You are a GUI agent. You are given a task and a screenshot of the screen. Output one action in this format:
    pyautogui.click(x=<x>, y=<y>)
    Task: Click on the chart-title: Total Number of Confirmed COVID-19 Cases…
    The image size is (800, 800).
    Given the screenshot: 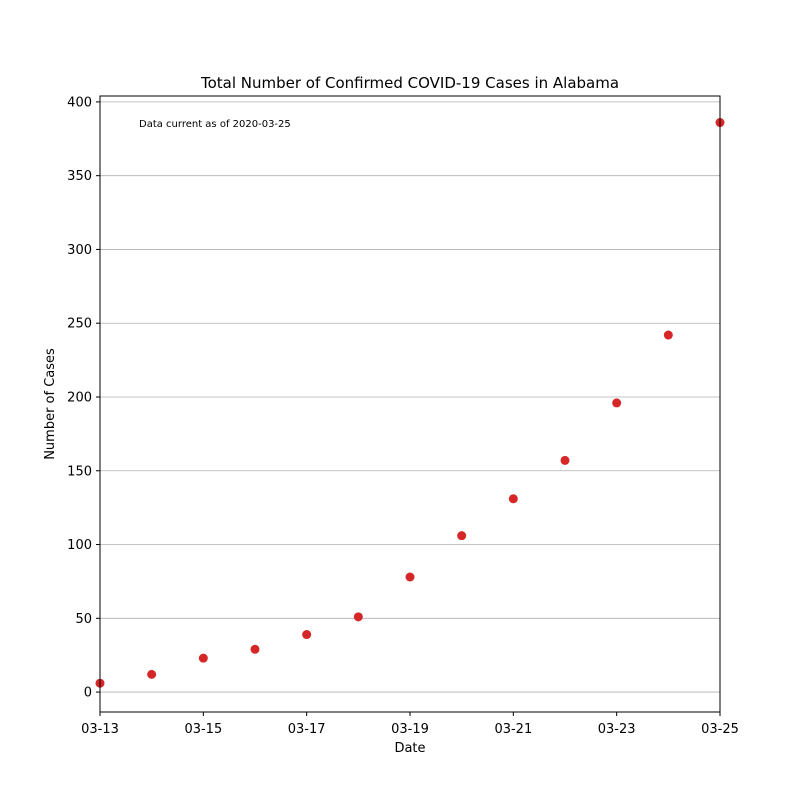 What is the action you would take?
    pyautogui.click(x=409, y=83)
    